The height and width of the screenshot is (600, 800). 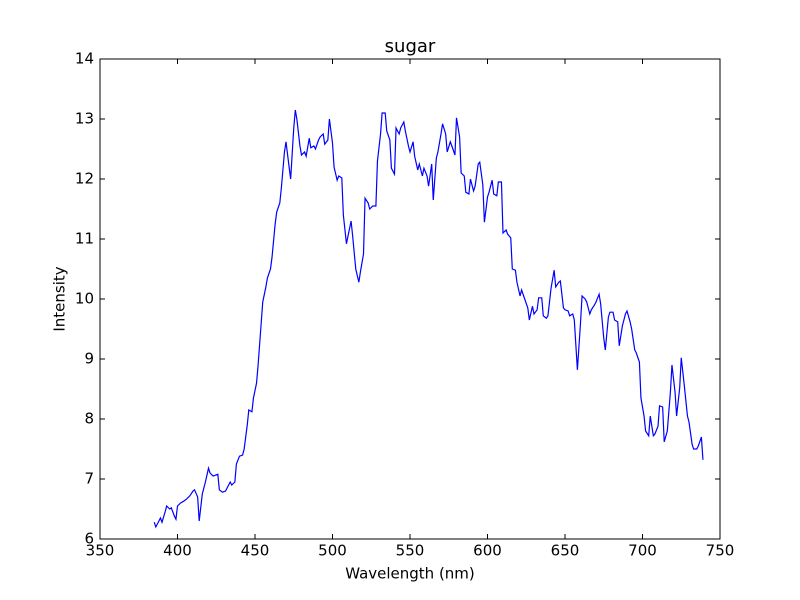 I want to click on chart-title: sugar, so click(x=410, y=46).